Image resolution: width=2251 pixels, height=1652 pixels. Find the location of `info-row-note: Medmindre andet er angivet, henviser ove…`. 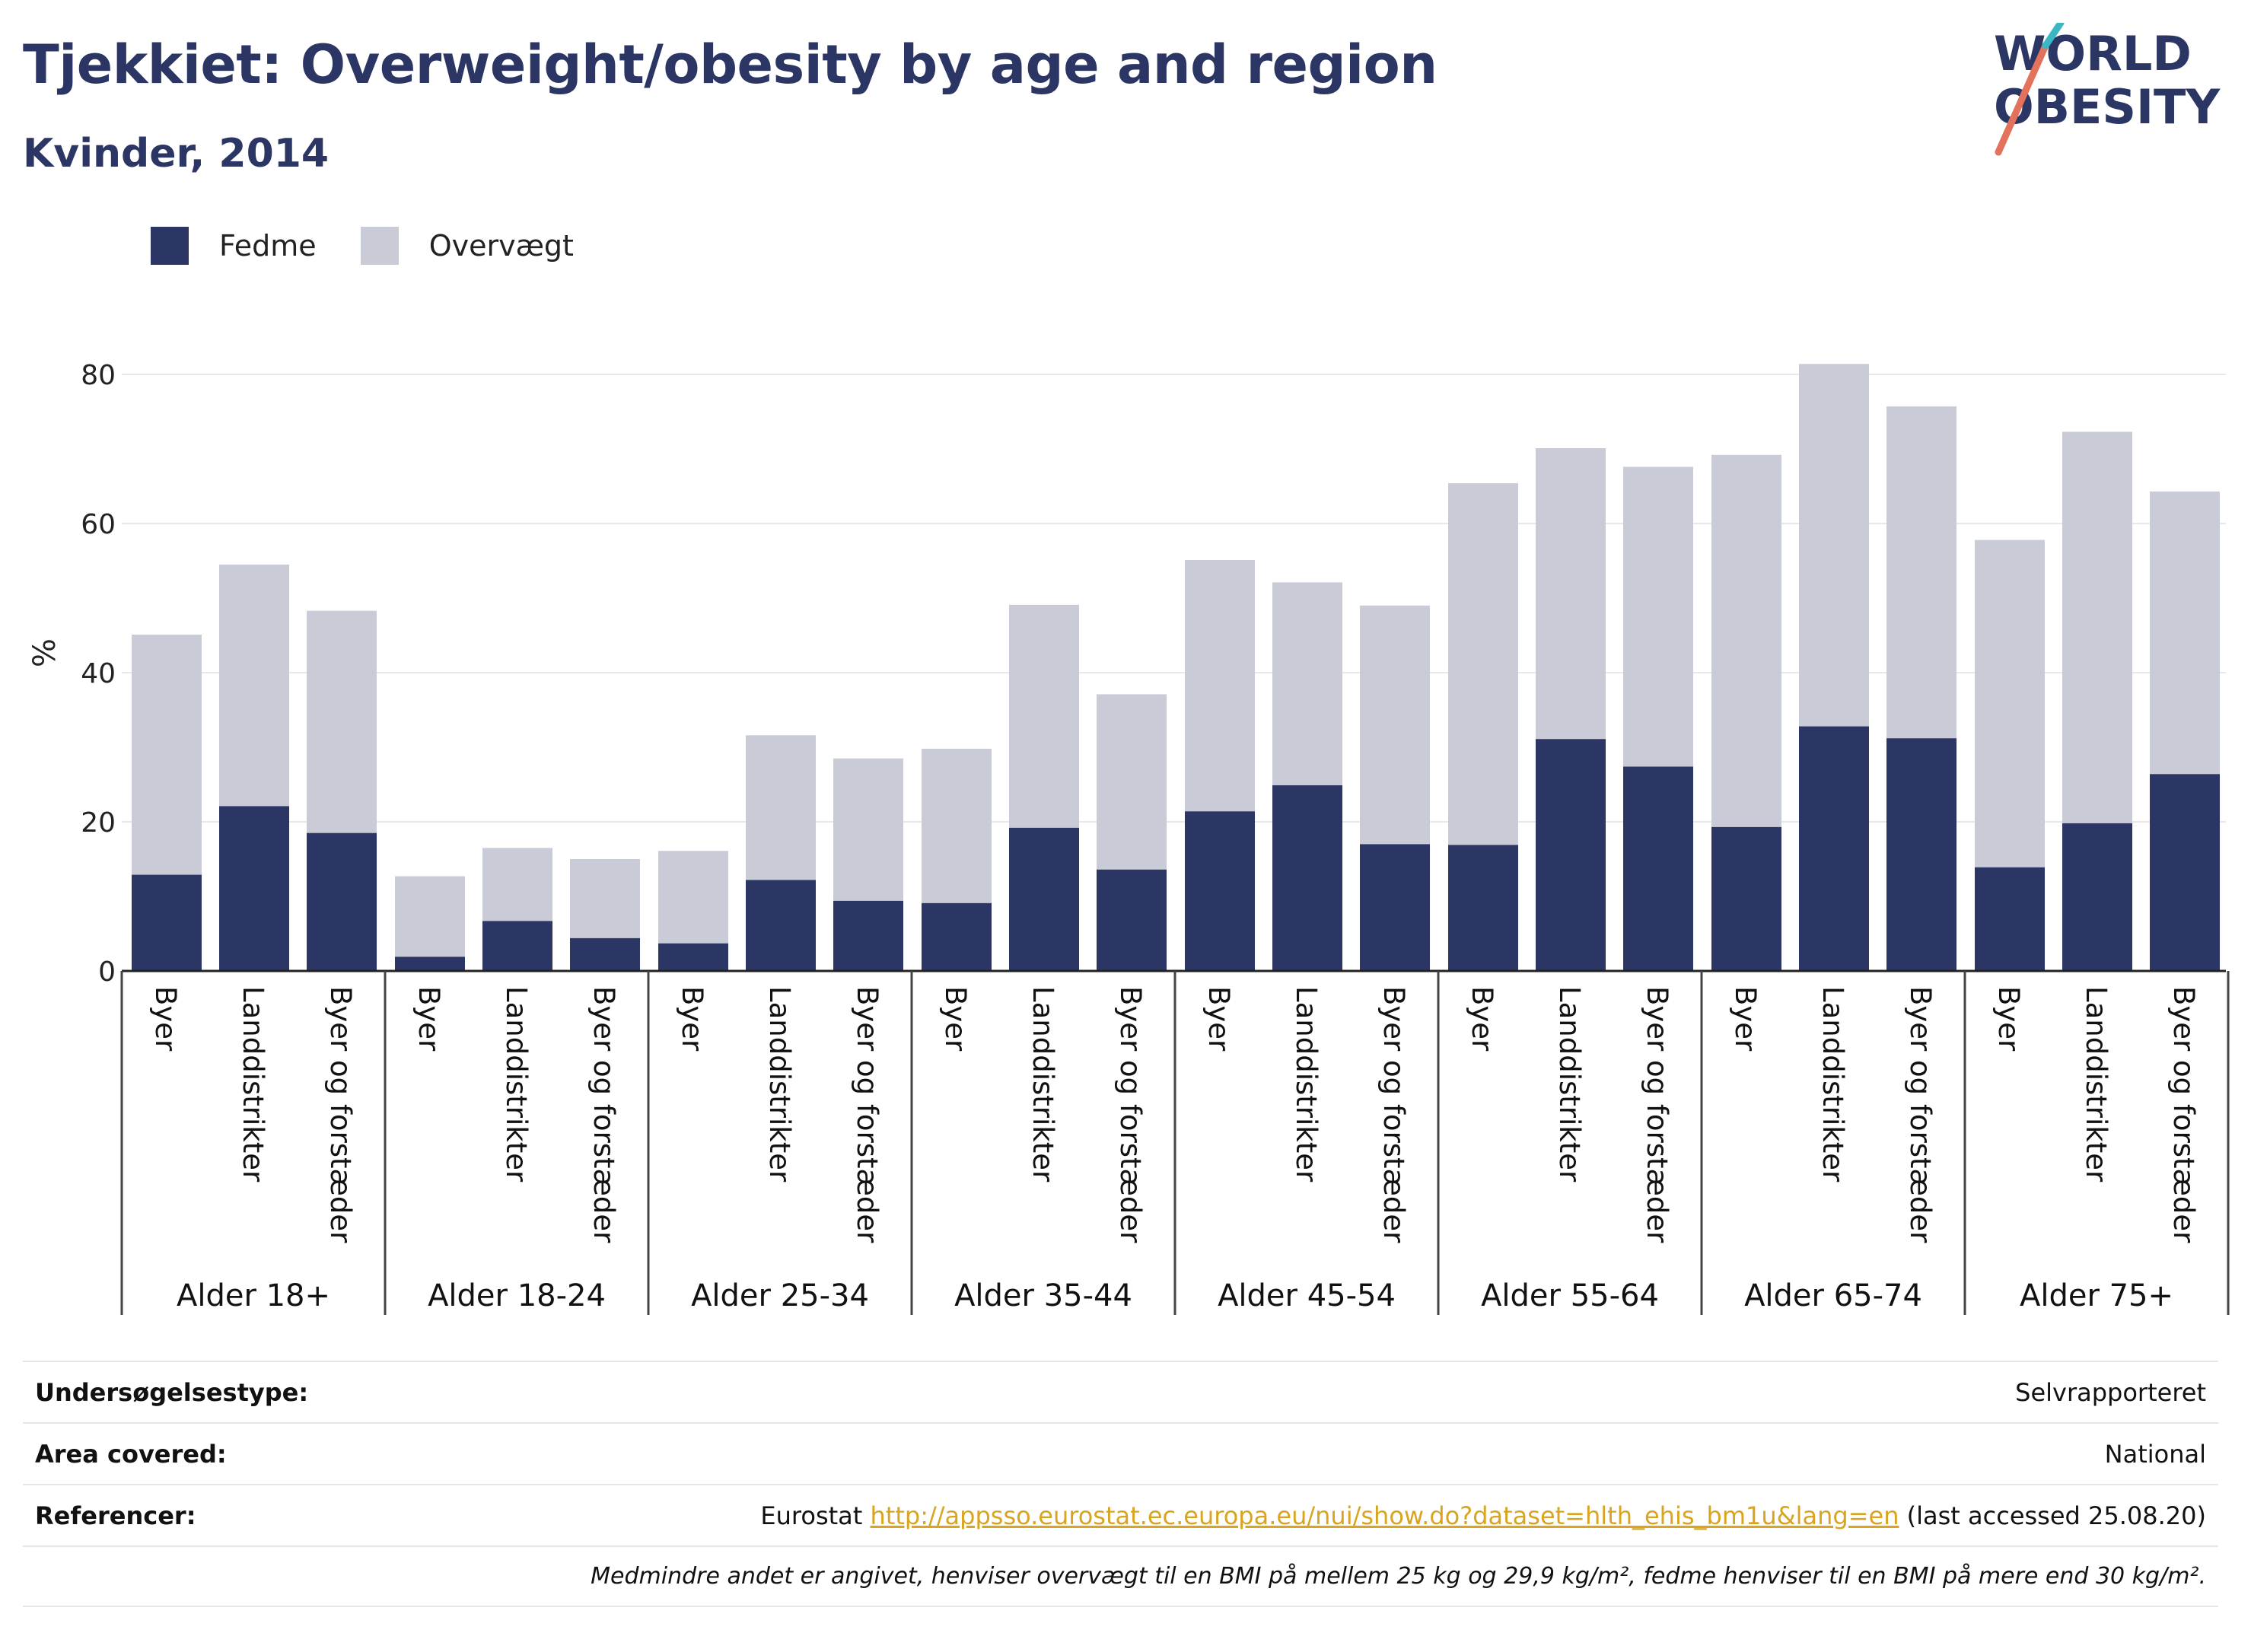

info-row-note: Medmindre andet er angivet, henviser ove… is located at coordinates (1120, 1576).